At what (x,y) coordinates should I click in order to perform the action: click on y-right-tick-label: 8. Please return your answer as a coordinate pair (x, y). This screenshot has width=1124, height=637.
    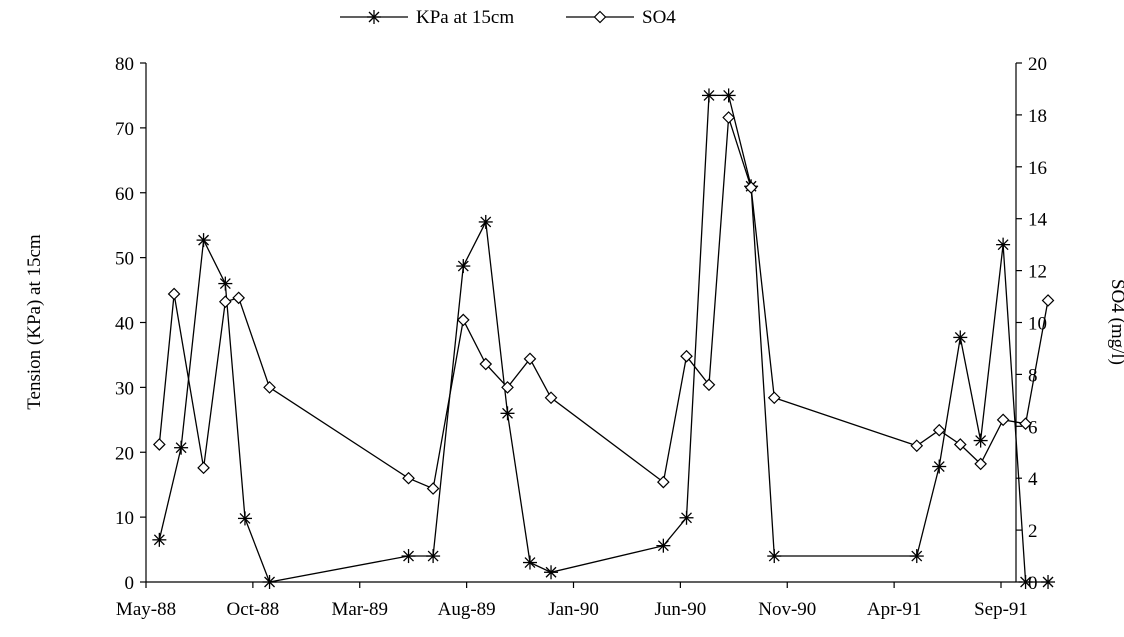
    Looking at the image, I should click on (1033, 375).